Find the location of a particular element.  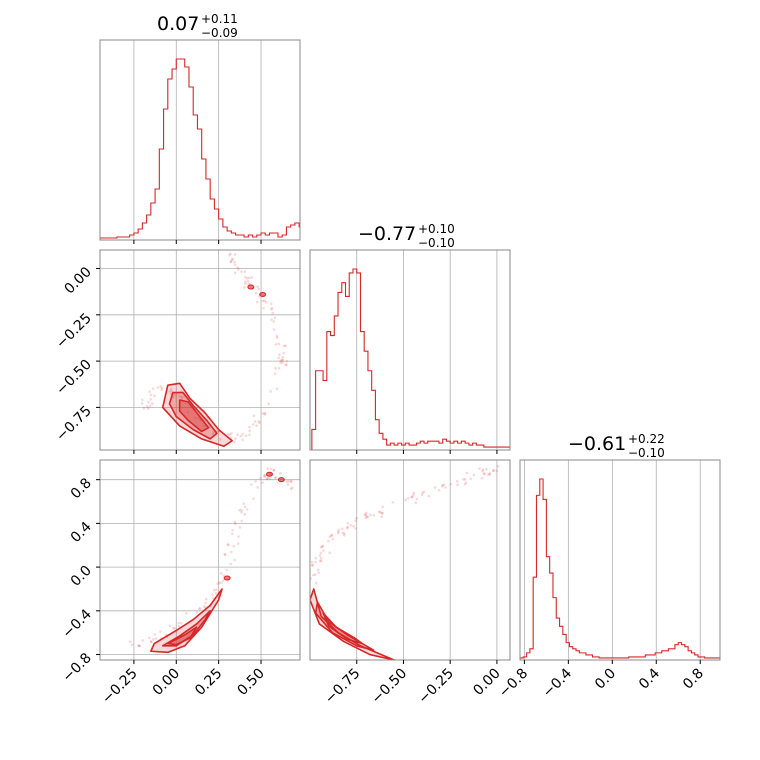

title-plus-1: +0.10 is located at coordinates (436, 229).